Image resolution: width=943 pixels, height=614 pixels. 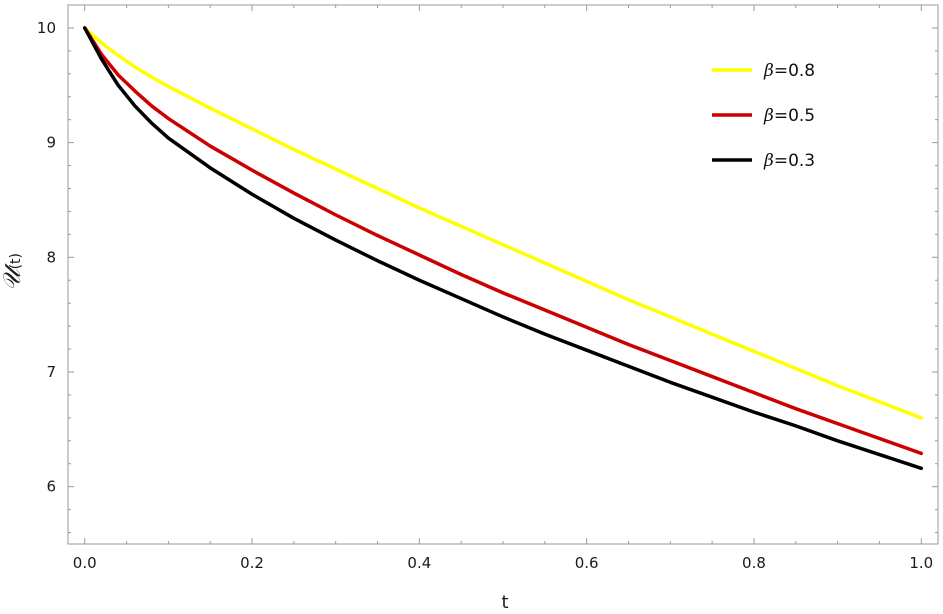 I want to click on legend-item-1: β=0.8, so click(x=763, y=71).